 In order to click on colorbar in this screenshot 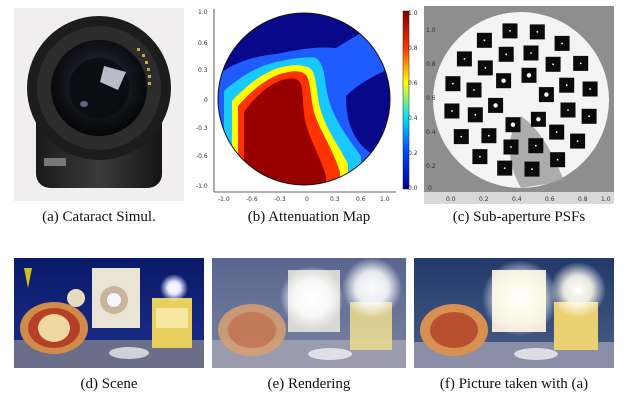, I will do `click(406, 100)`.